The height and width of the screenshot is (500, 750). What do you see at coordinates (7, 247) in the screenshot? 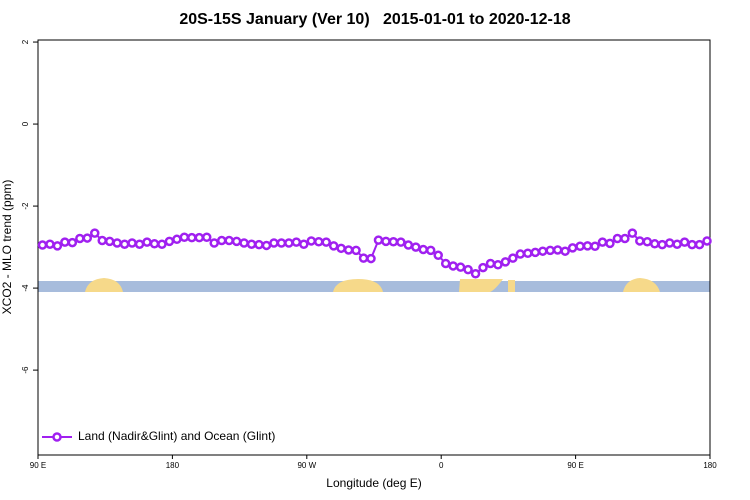
I see `y-axis-label: XCO2 - MLO trend (ppm)` at bounding box center [7, 247].